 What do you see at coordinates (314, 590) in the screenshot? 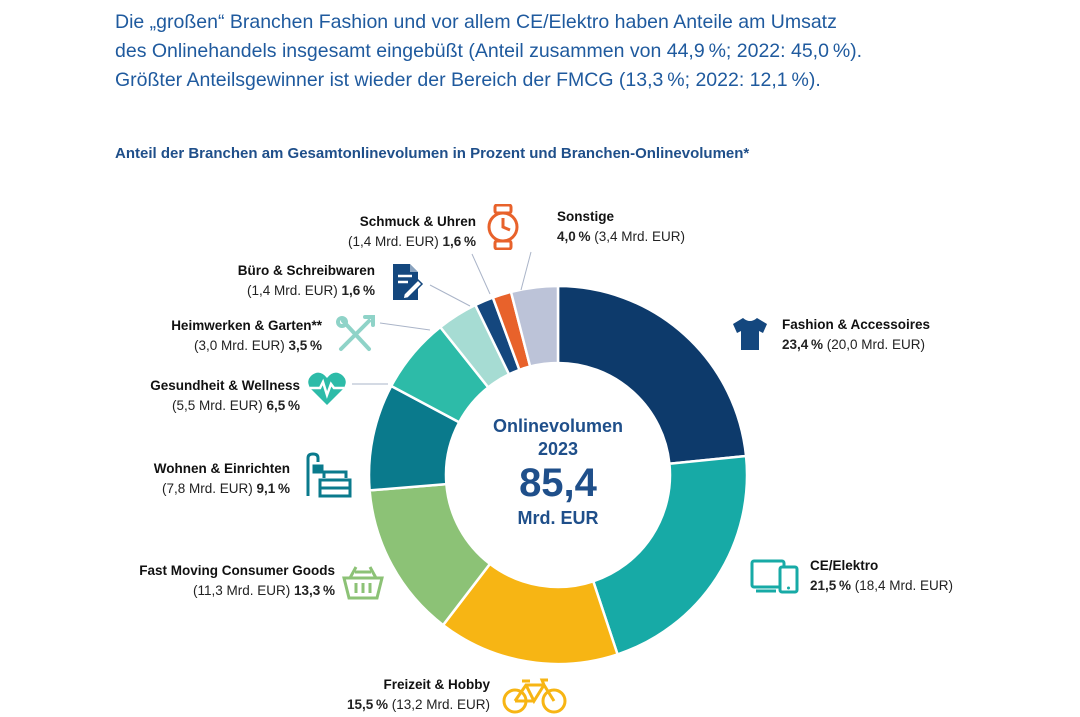
I see `label-fmcg-pct: 13,3 %` at bounding box center [314, 590].